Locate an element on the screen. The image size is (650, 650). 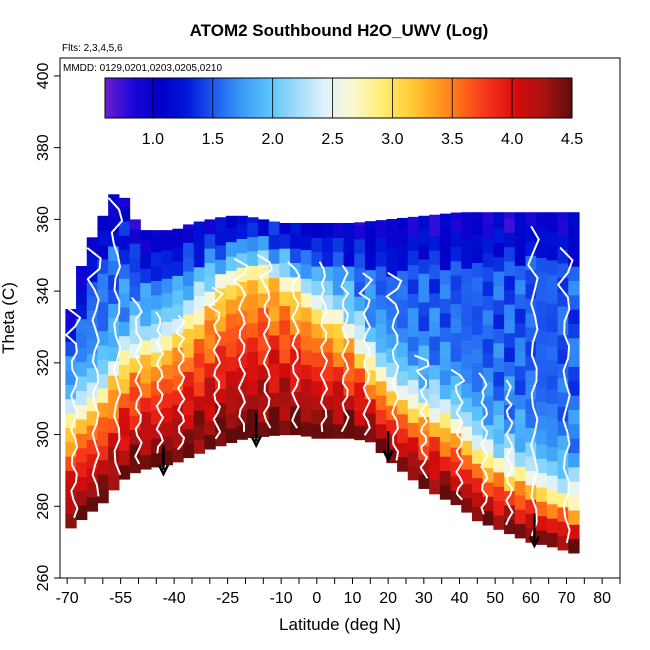
x-tick-label: 50 is located at coordinates (495, 598).